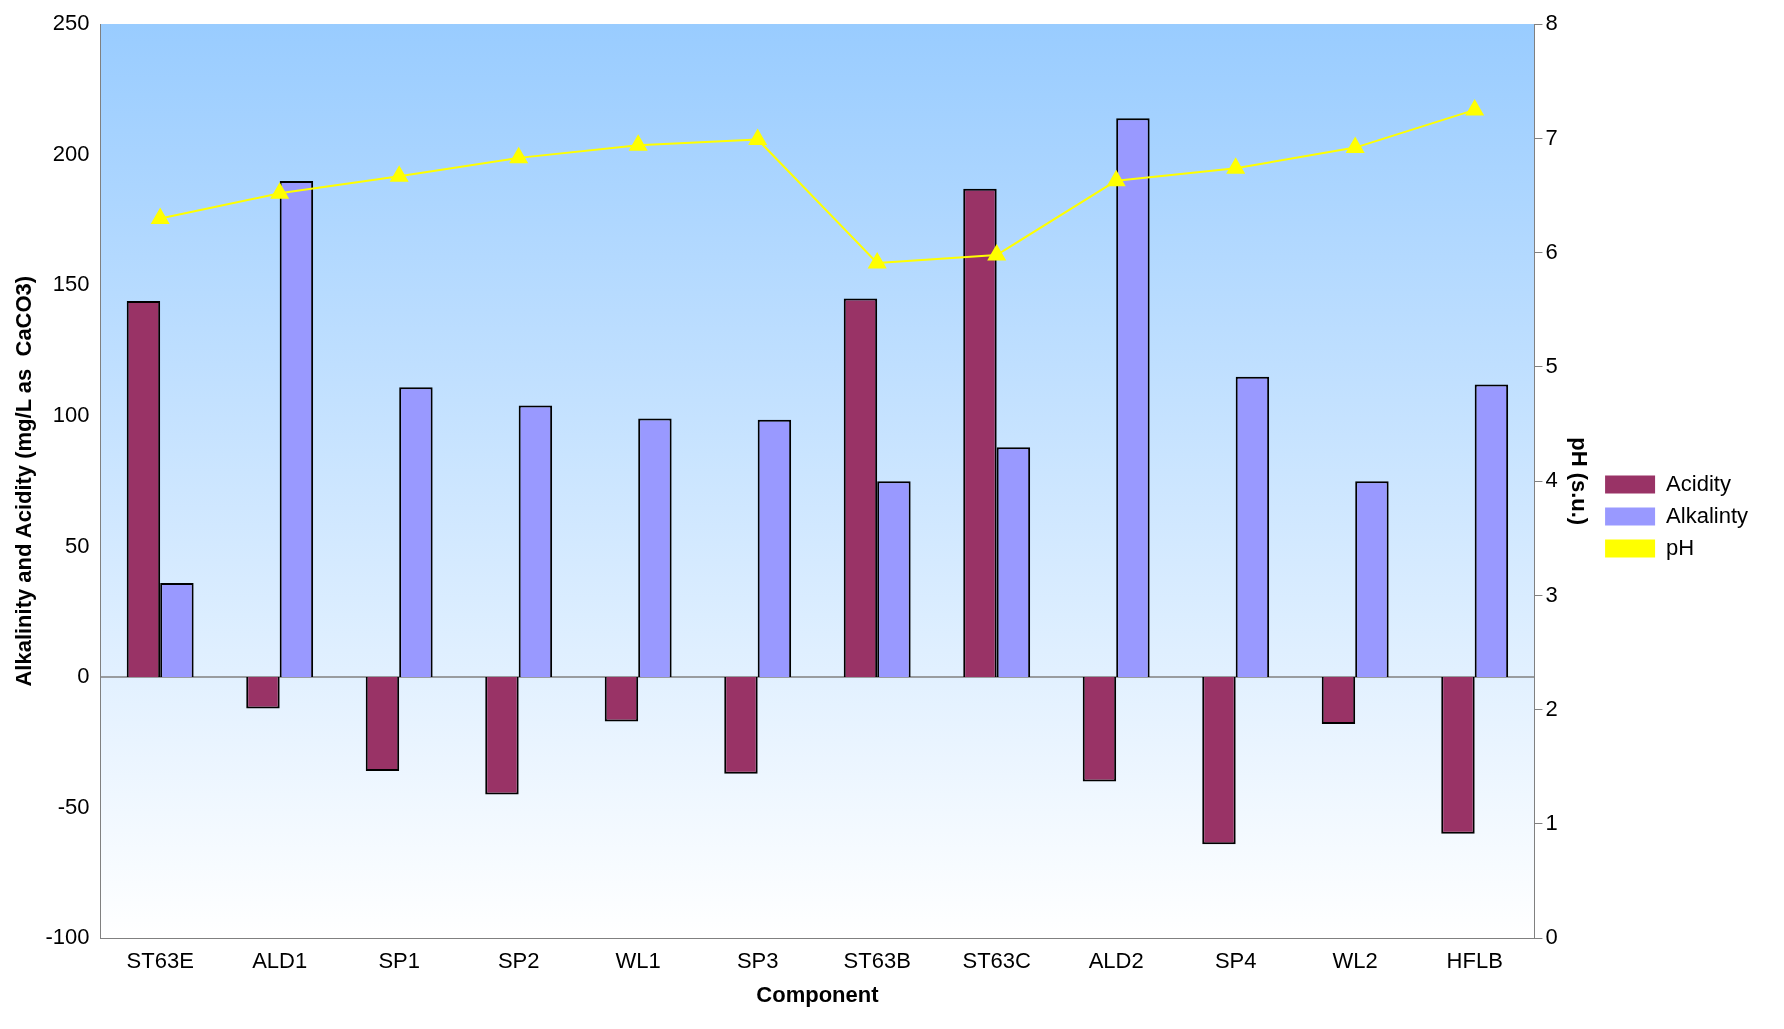  Describe the element at coordinates (757, 961) in the screenshot. I see `x-tick-label: SP3` at that location.